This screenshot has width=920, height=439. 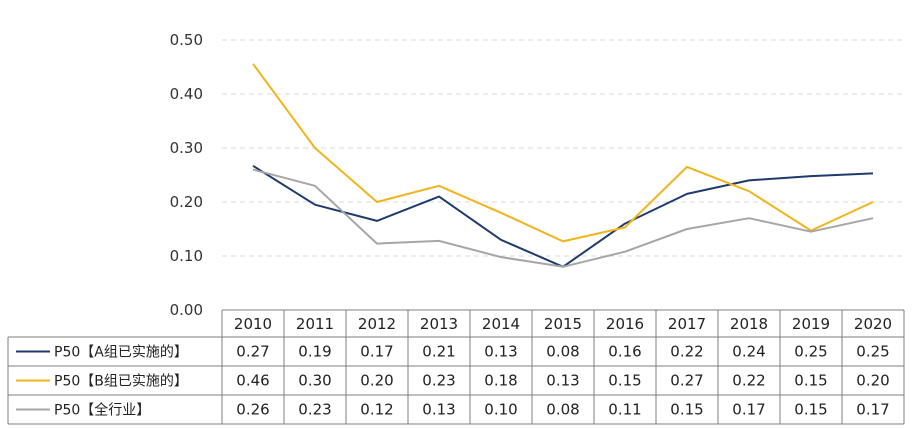 I want to click on x-category-label: 2012, so click(x=377, y=324).